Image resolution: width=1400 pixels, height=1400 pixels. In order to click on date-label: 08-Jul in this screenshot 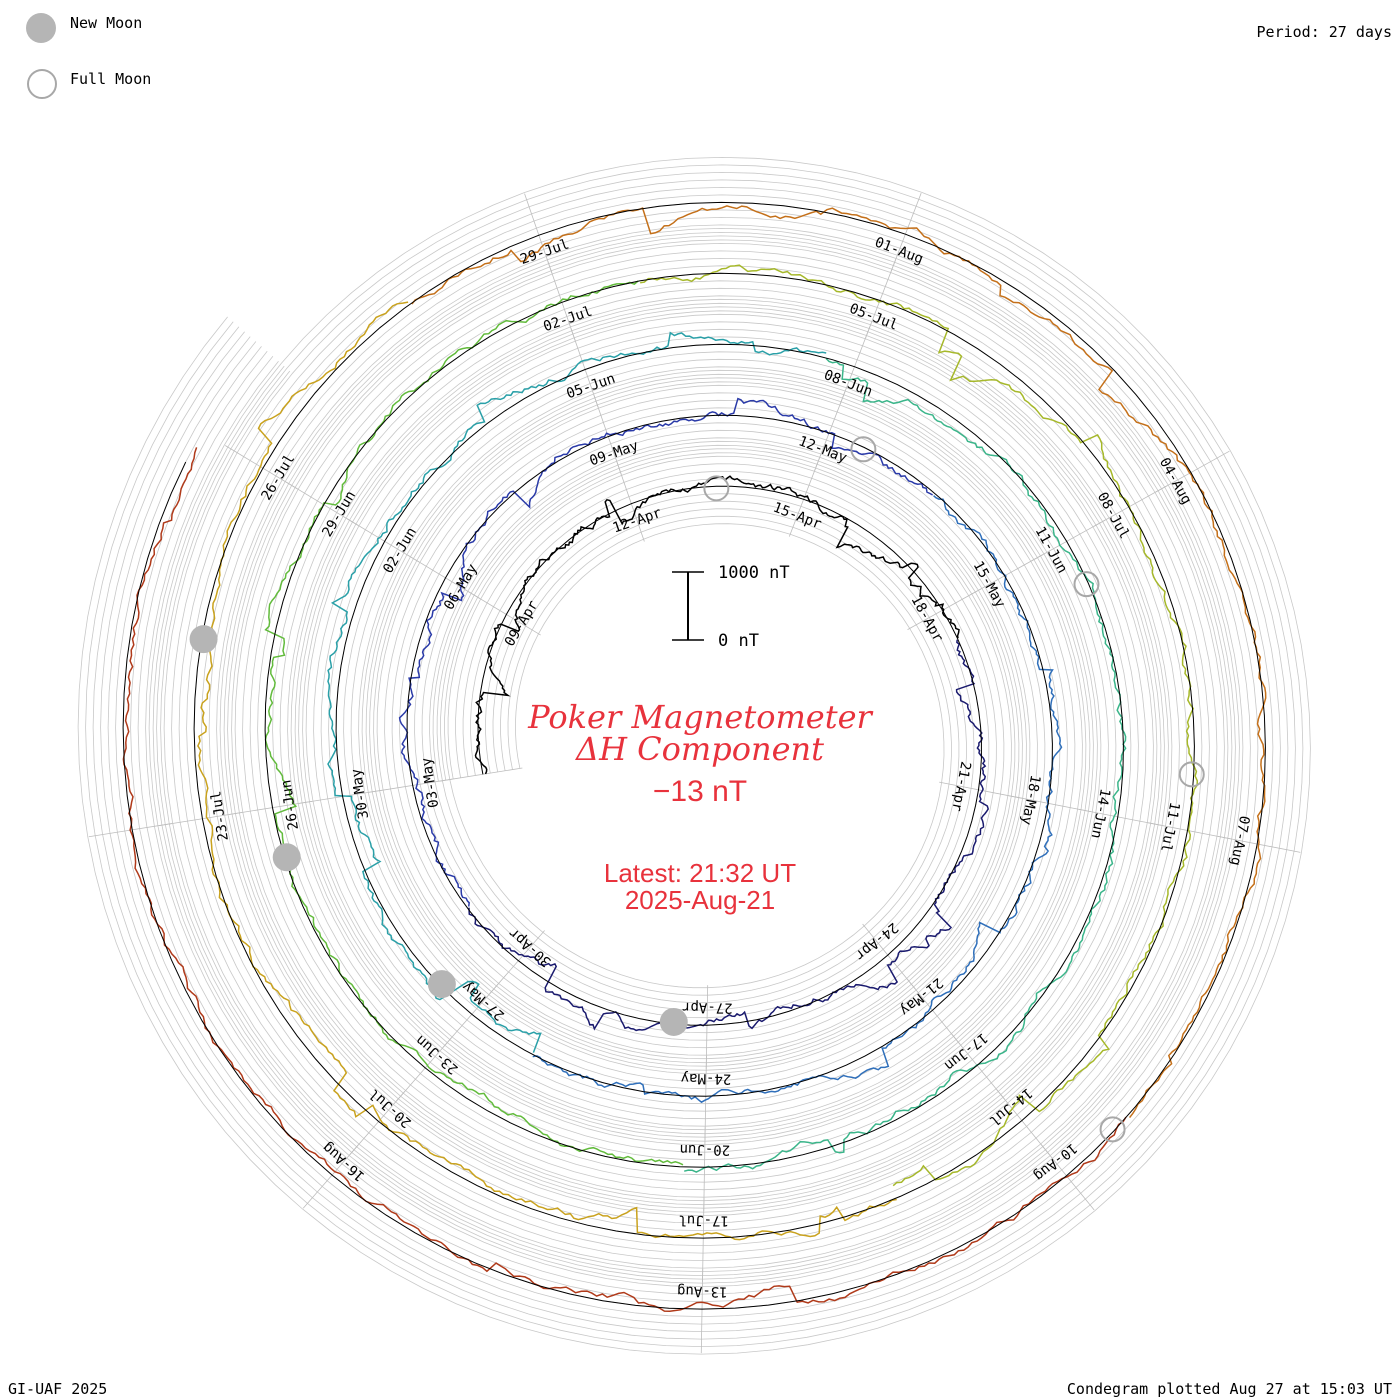, I will do `click(1113, 516)`.